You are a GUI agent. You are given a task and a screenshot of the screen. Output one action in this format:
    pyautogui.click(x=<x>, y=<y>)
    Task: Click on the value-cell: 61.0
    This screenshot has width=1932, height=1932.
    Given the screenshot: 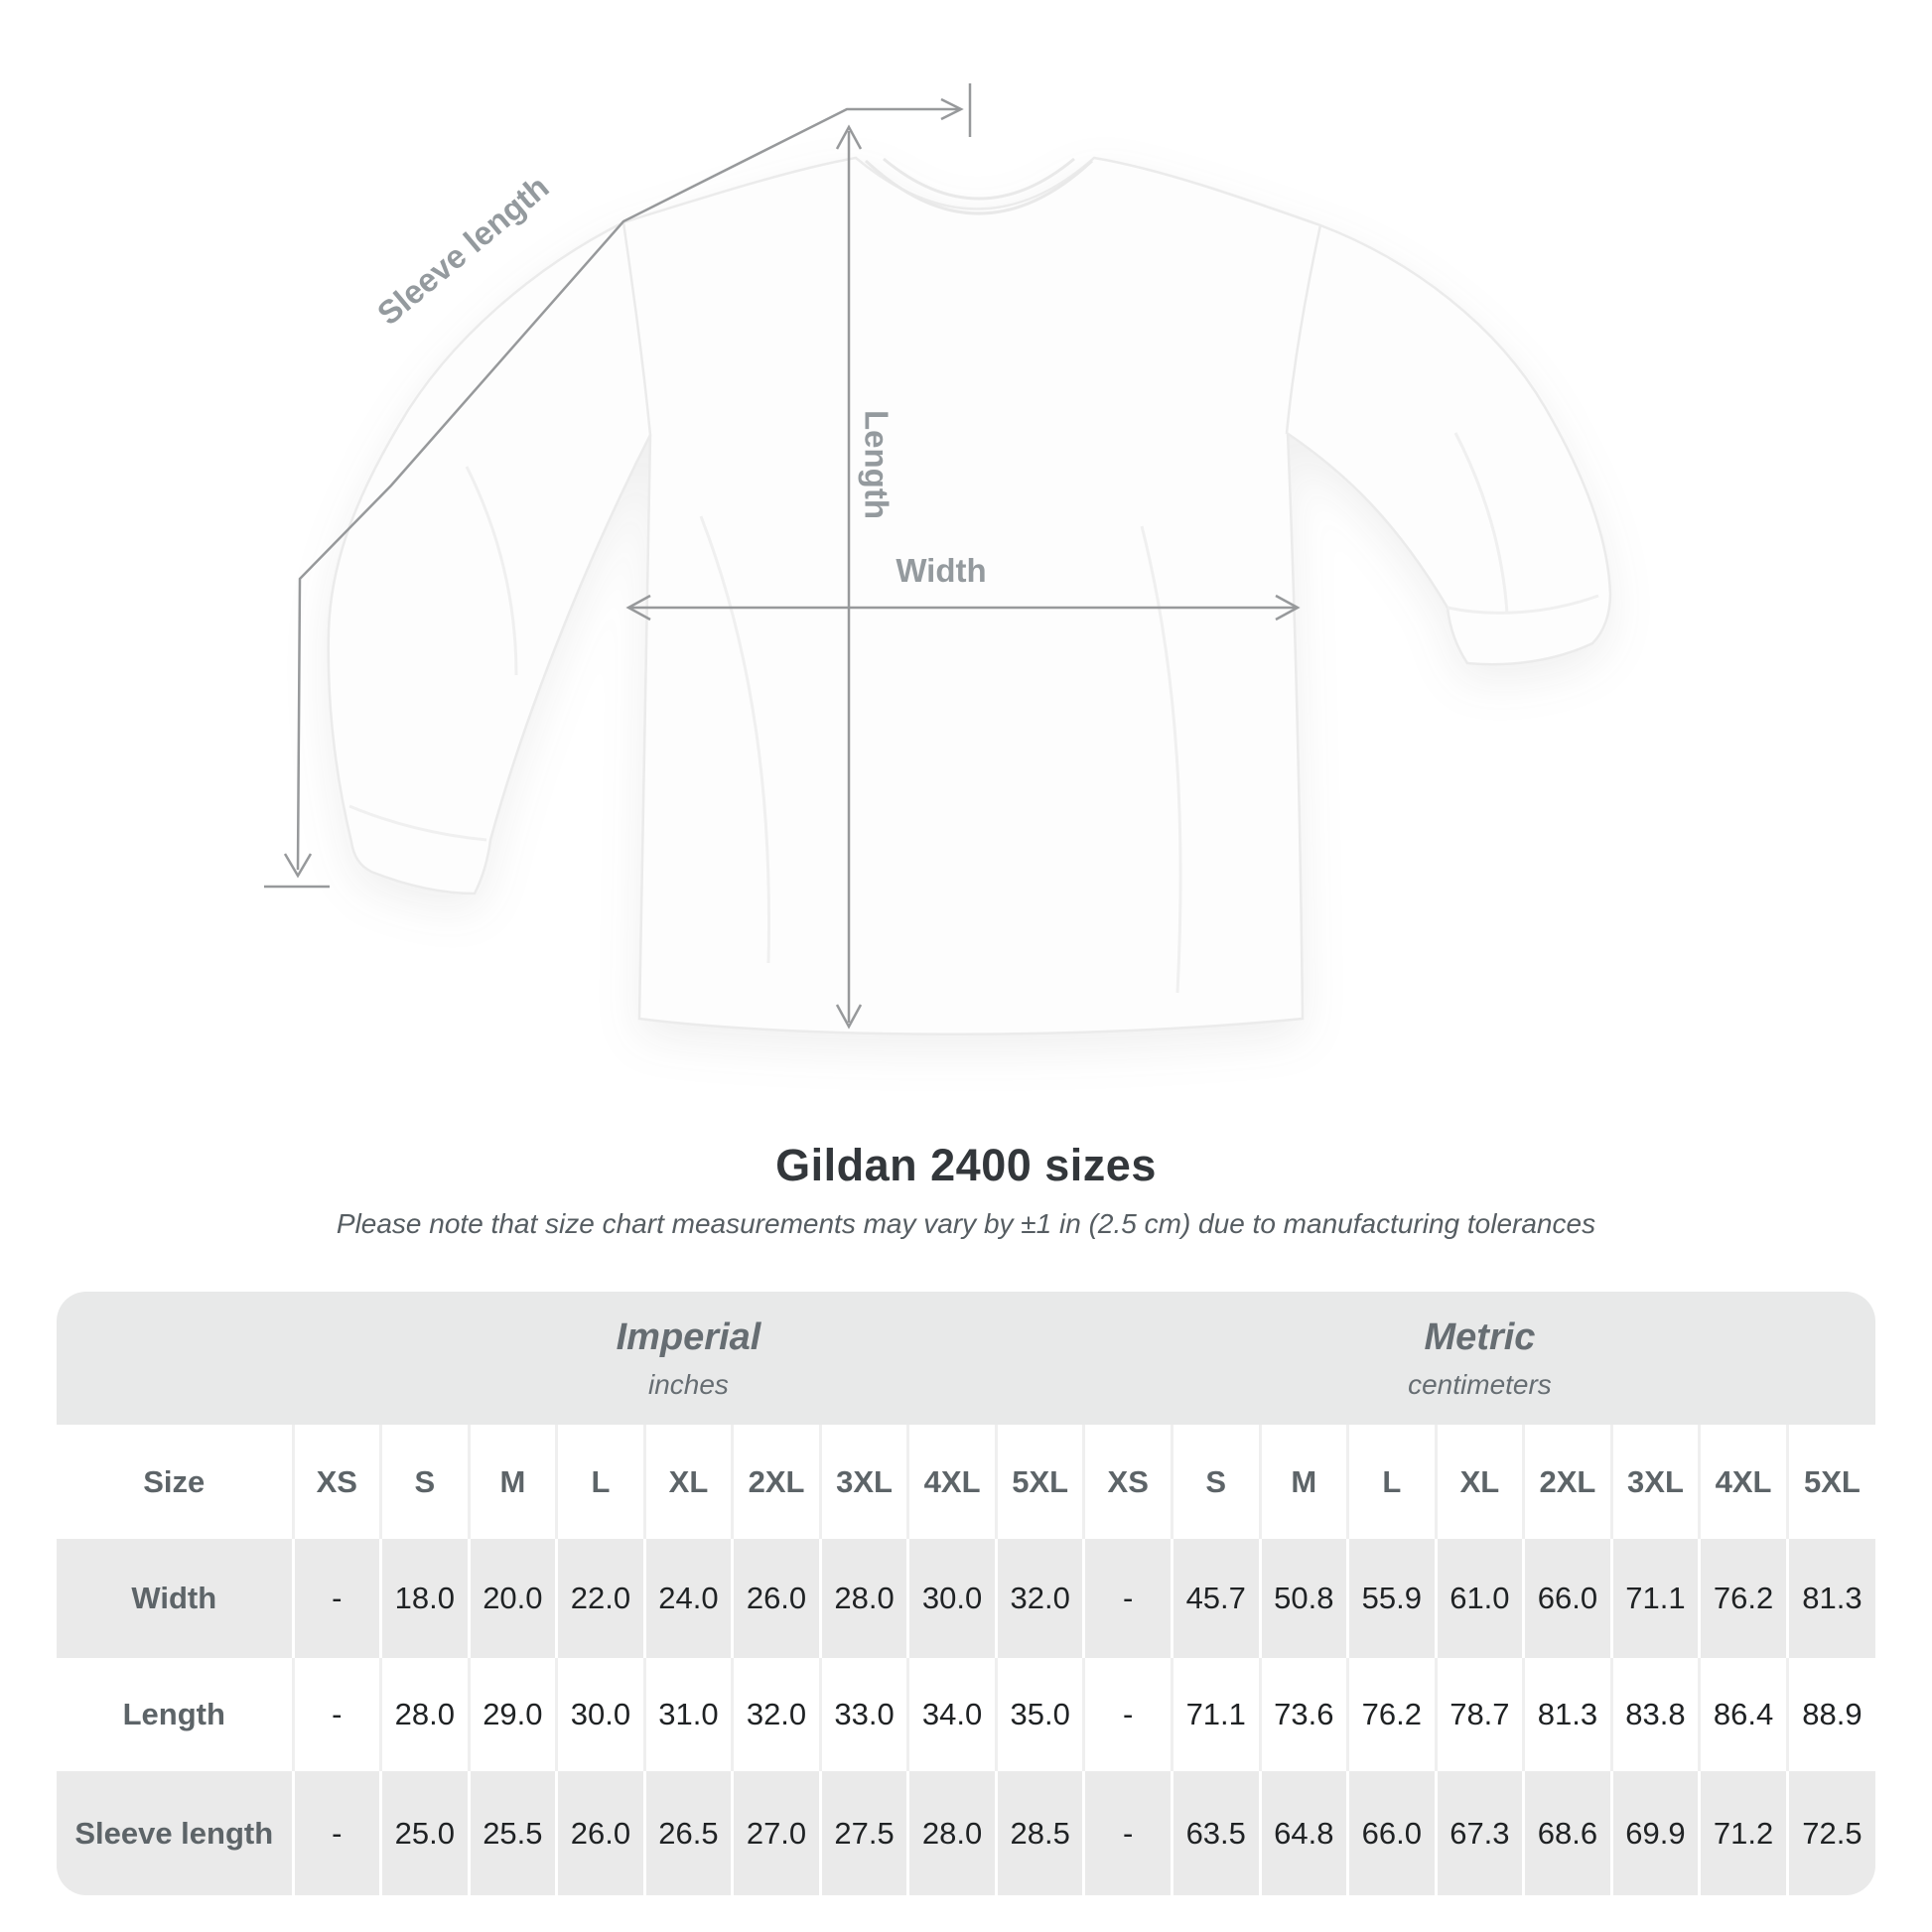 What is the action you would take?
    pyautogui.click(x=1479, y=1599)
    